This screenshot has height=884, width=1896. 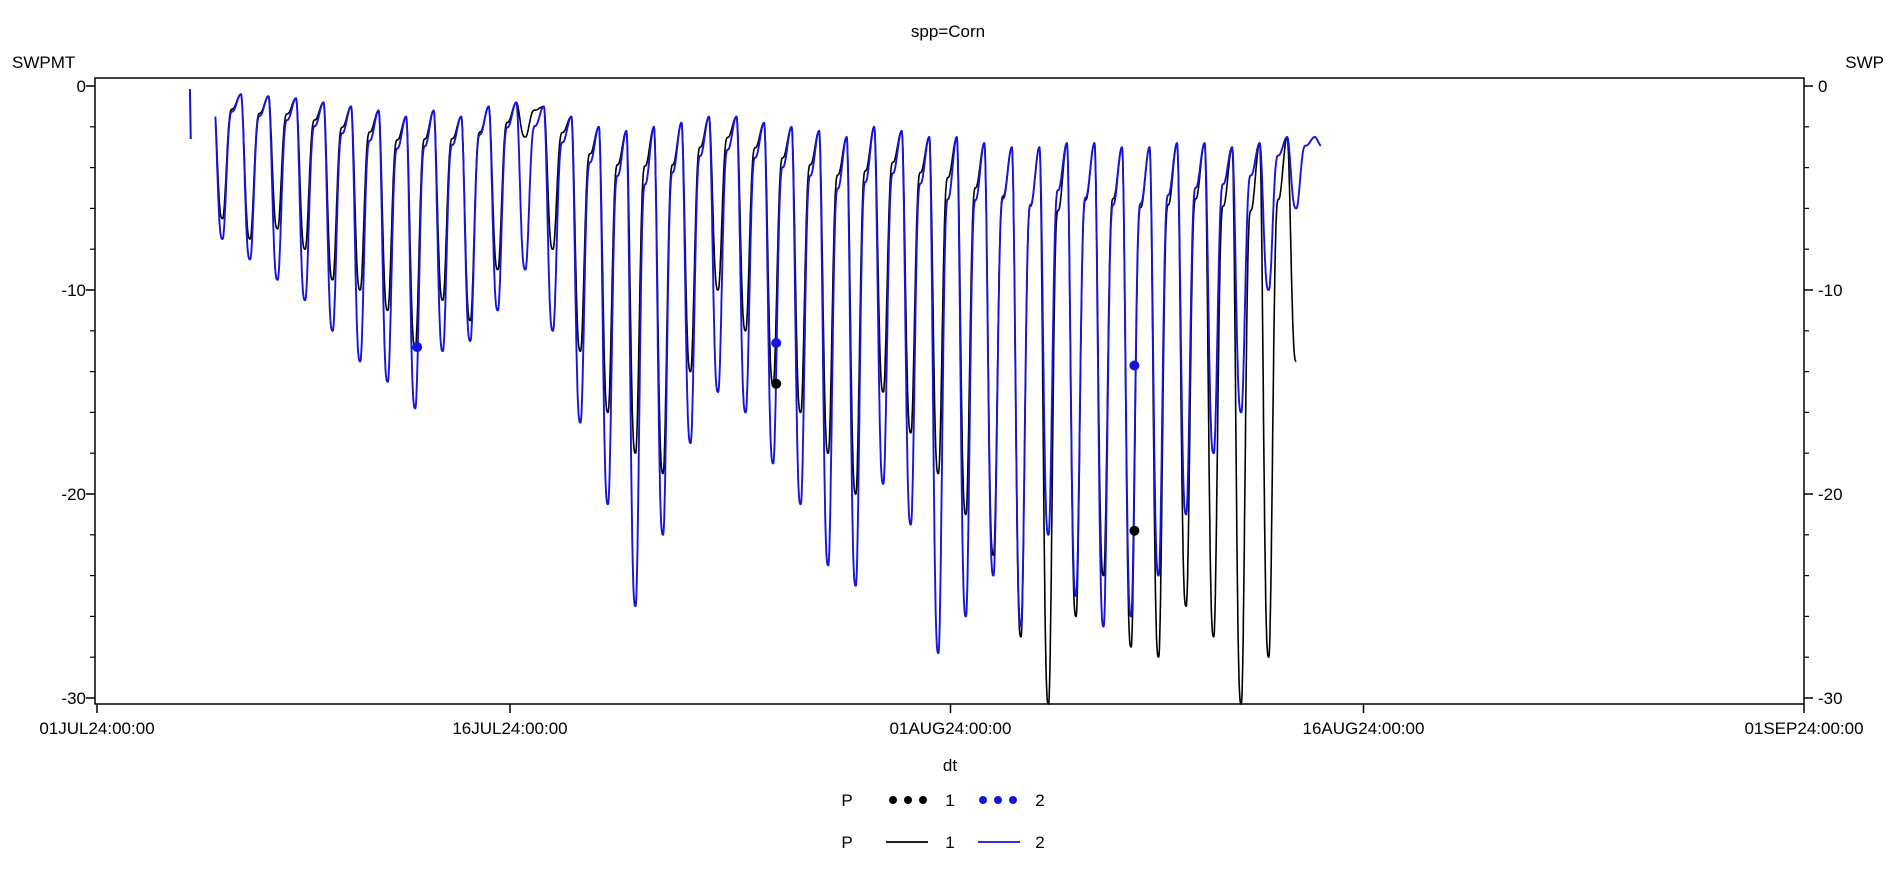 What do you see at coordinates (73, 494) in the screenshot?
I see `y-tick-label-left: -20` at bounding box center [73, 494].